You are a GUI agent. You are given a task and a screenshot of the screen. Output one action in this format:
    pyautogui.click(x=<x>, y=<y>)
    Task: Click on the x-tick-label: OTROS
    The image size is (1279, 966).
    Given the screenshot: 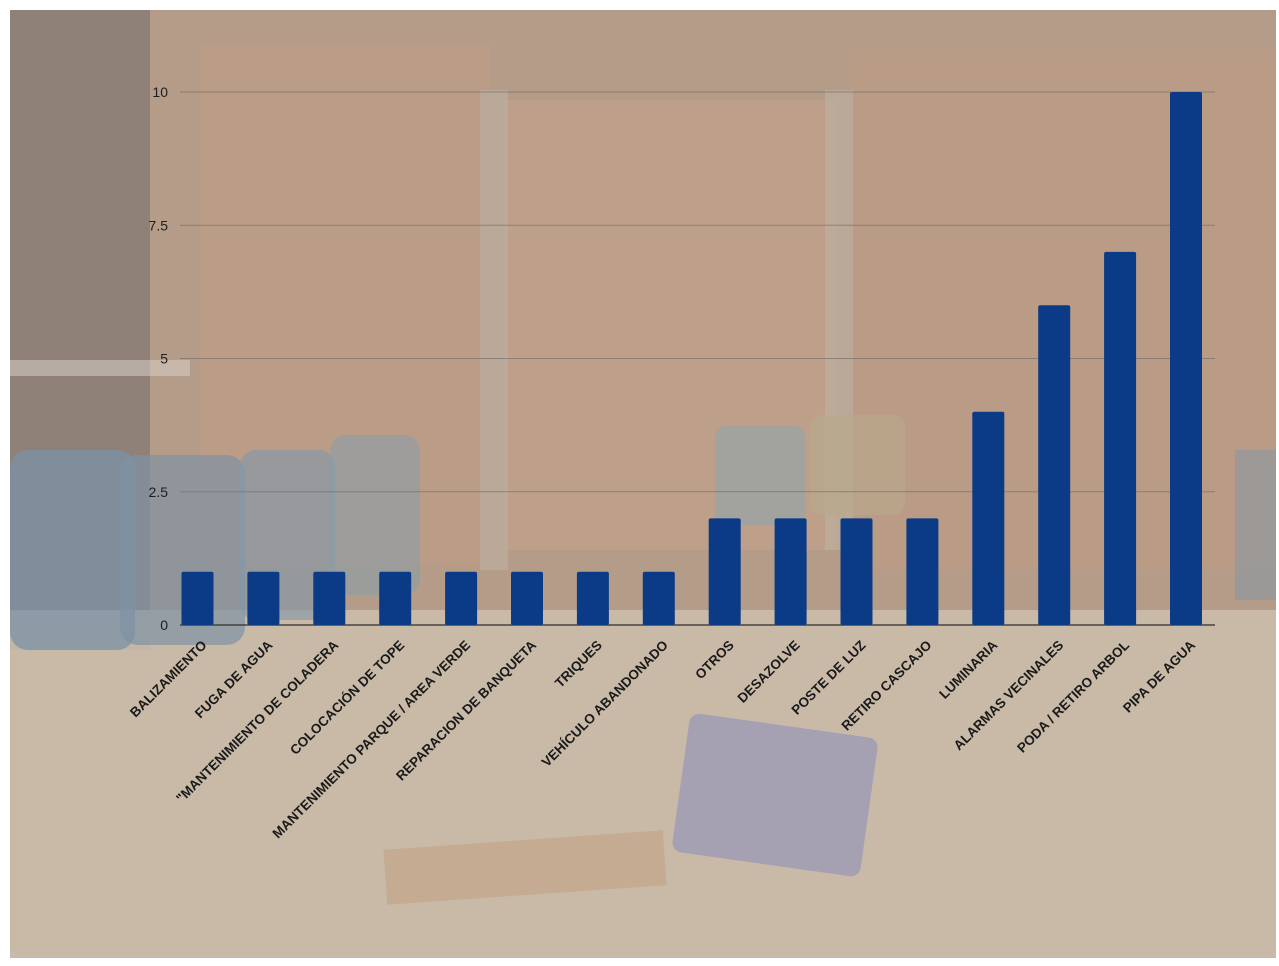 What is the action you would take?
    pyautogui.click(x=714, y=660)
    